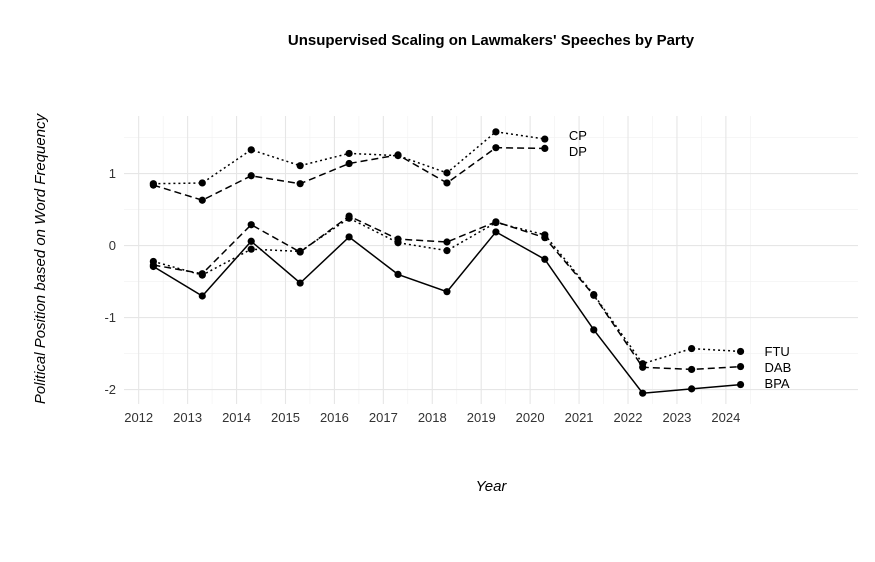  What do you see at coordinates (285, 417) in the screenshot?
I see `x-tick-label: 2015` at bounding box center [285, 417].